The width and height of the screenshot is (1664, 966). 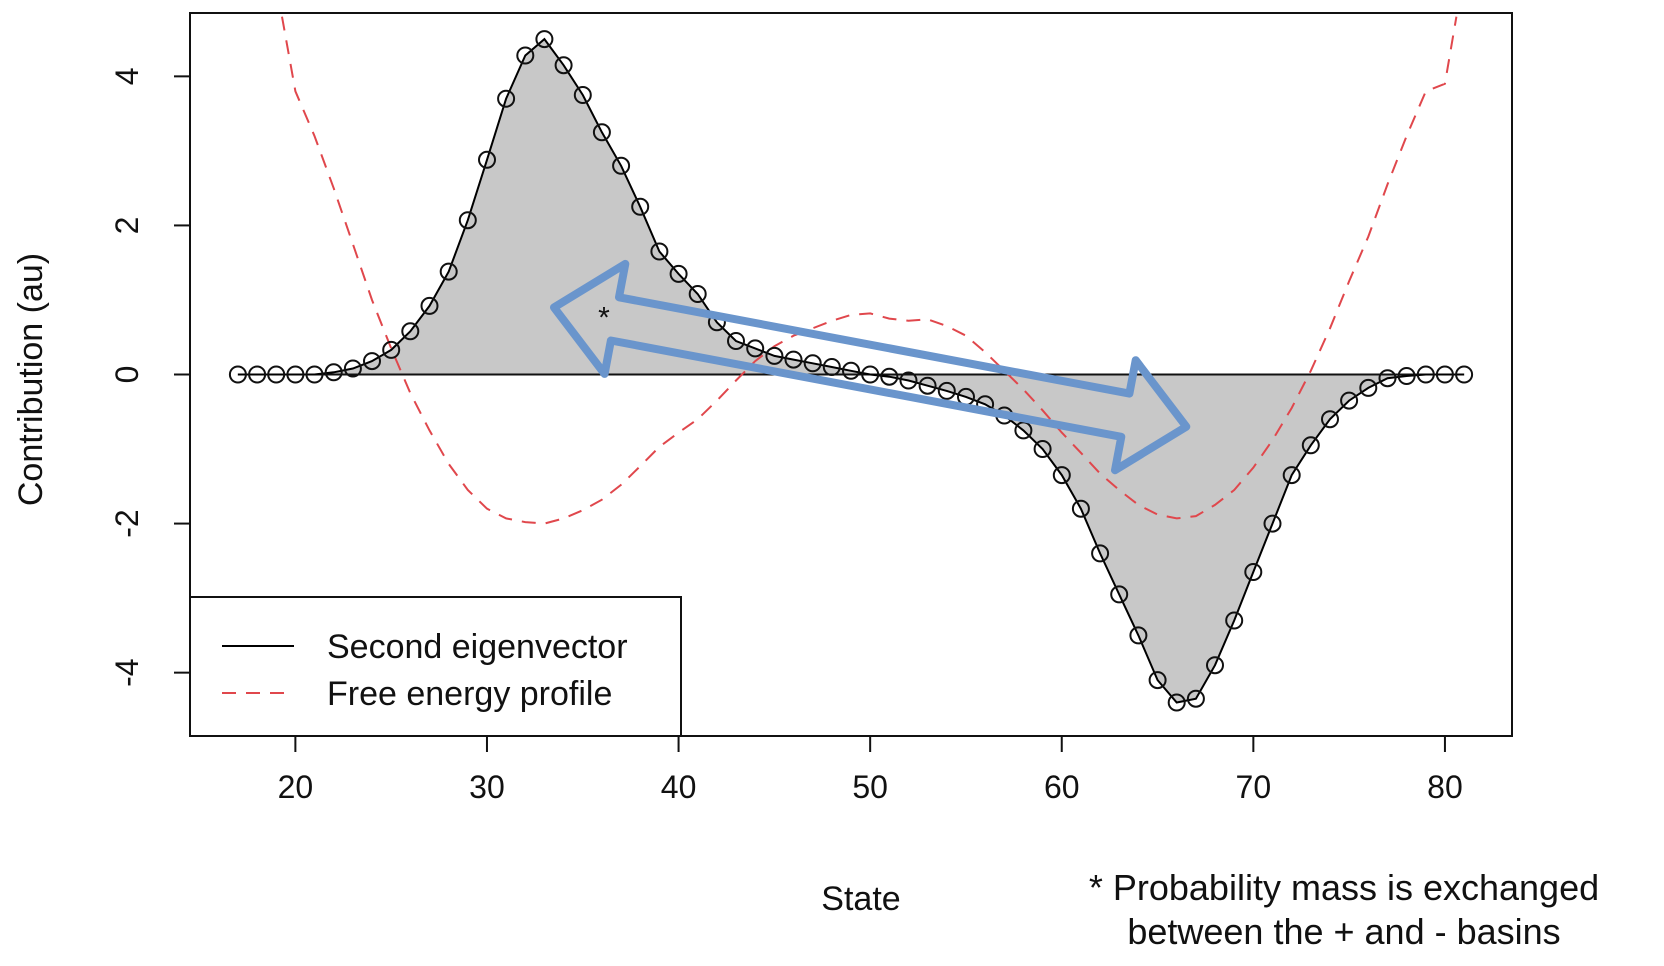 I want to click on footnote-line-2: between the + and - basins, so click(x=1344, y=931).